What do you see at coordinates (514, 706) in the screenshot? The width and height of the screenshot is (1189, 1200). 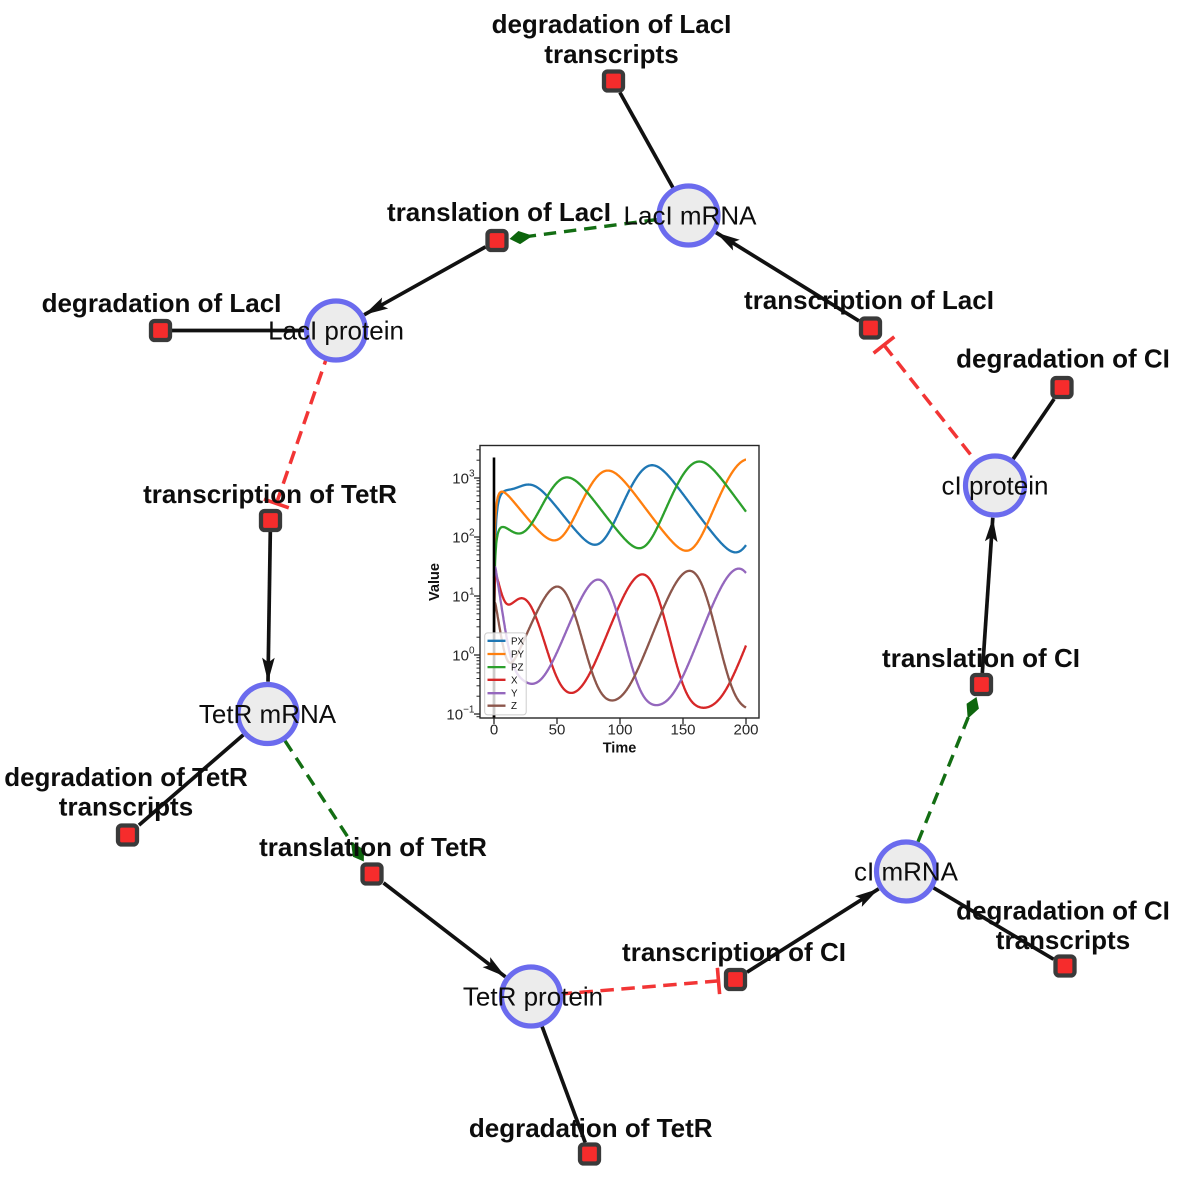 I see `svg-text: Z` at bounding box center [514, 706].